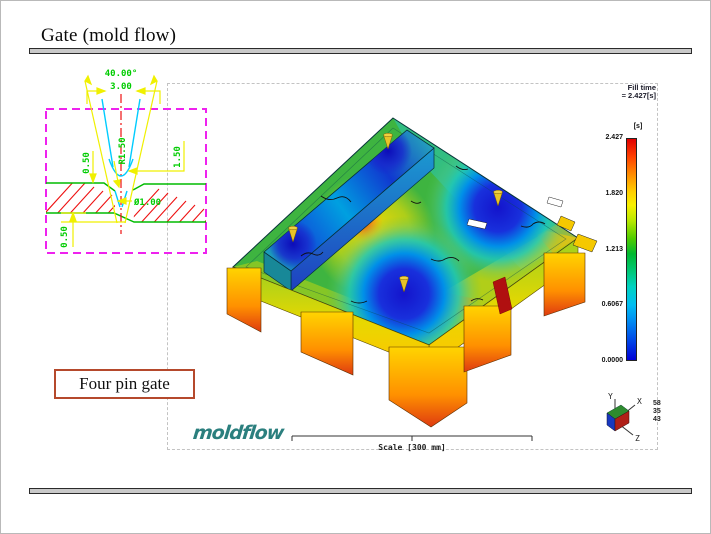 The image size is (711, 534). I want to click on pallet-beam, so click(349, 210).